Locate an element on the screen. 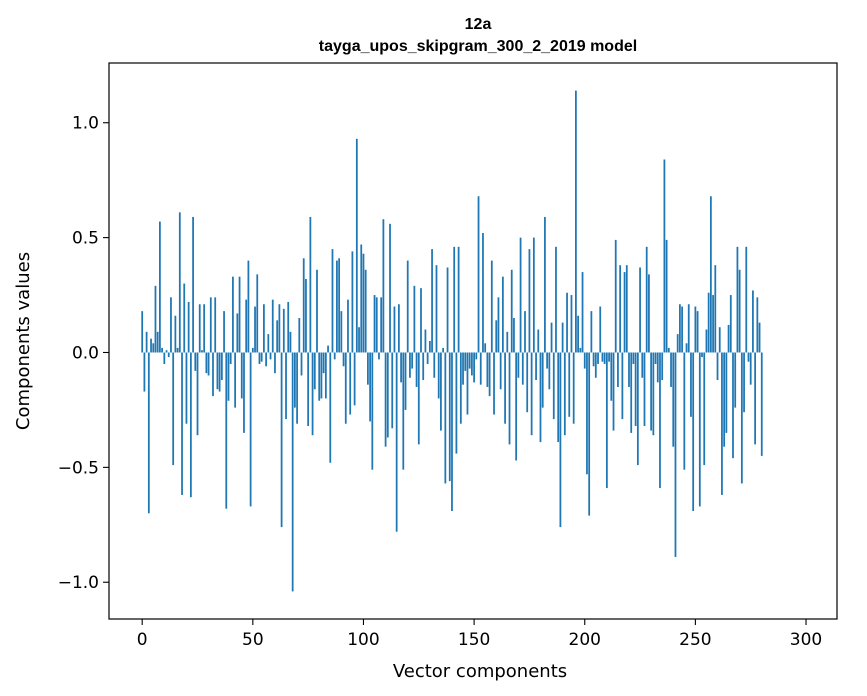  y-axis-label: Components values is located at coordinates (23, 341).